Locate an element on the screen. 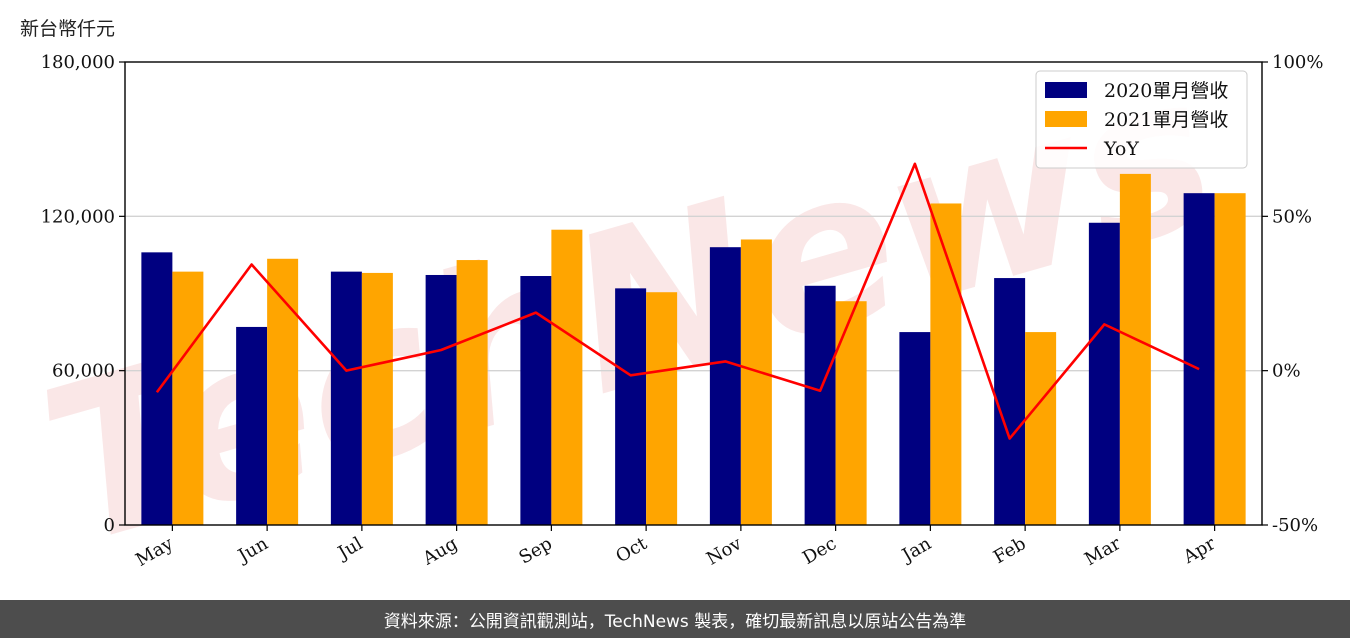  x-tick-label: Mar is located at coordinates (1103, 551).